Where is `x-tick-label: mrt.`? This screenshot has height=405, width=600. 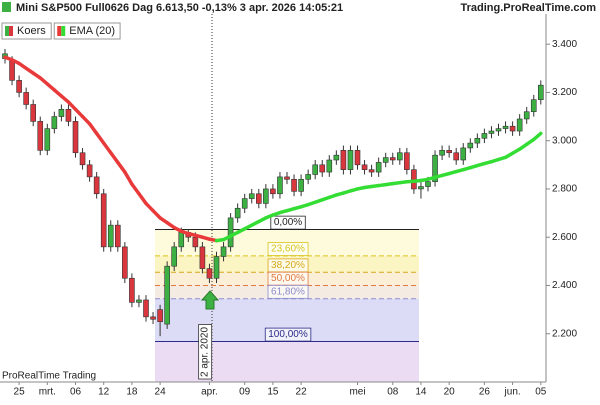 x-tick-label: mrt. is located at coordinates (47, 392).